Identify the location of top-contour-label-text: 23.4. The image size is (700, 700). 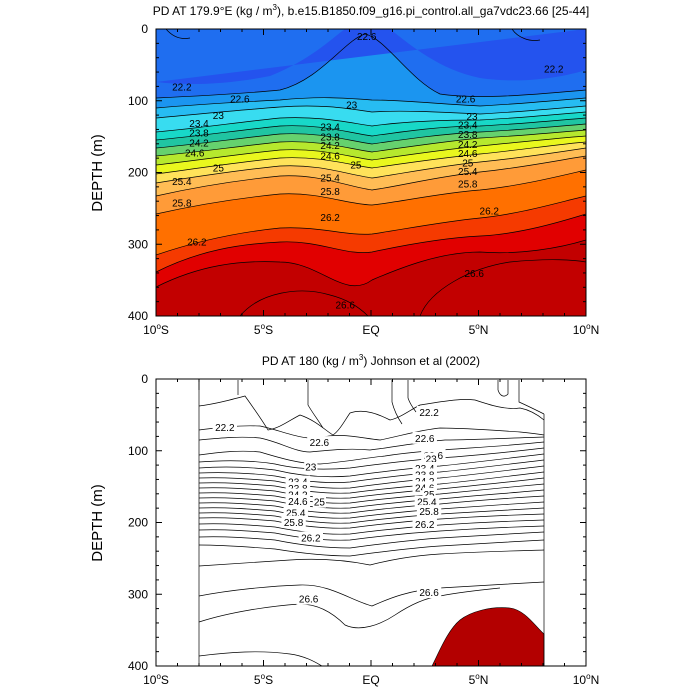
(468, 125).